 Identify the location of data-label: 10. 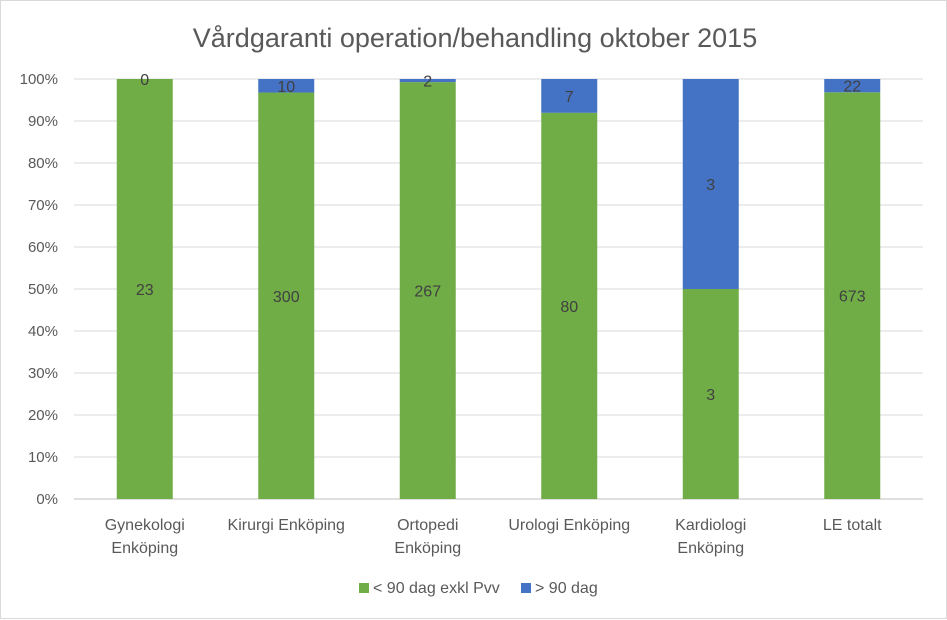
(286, 87).